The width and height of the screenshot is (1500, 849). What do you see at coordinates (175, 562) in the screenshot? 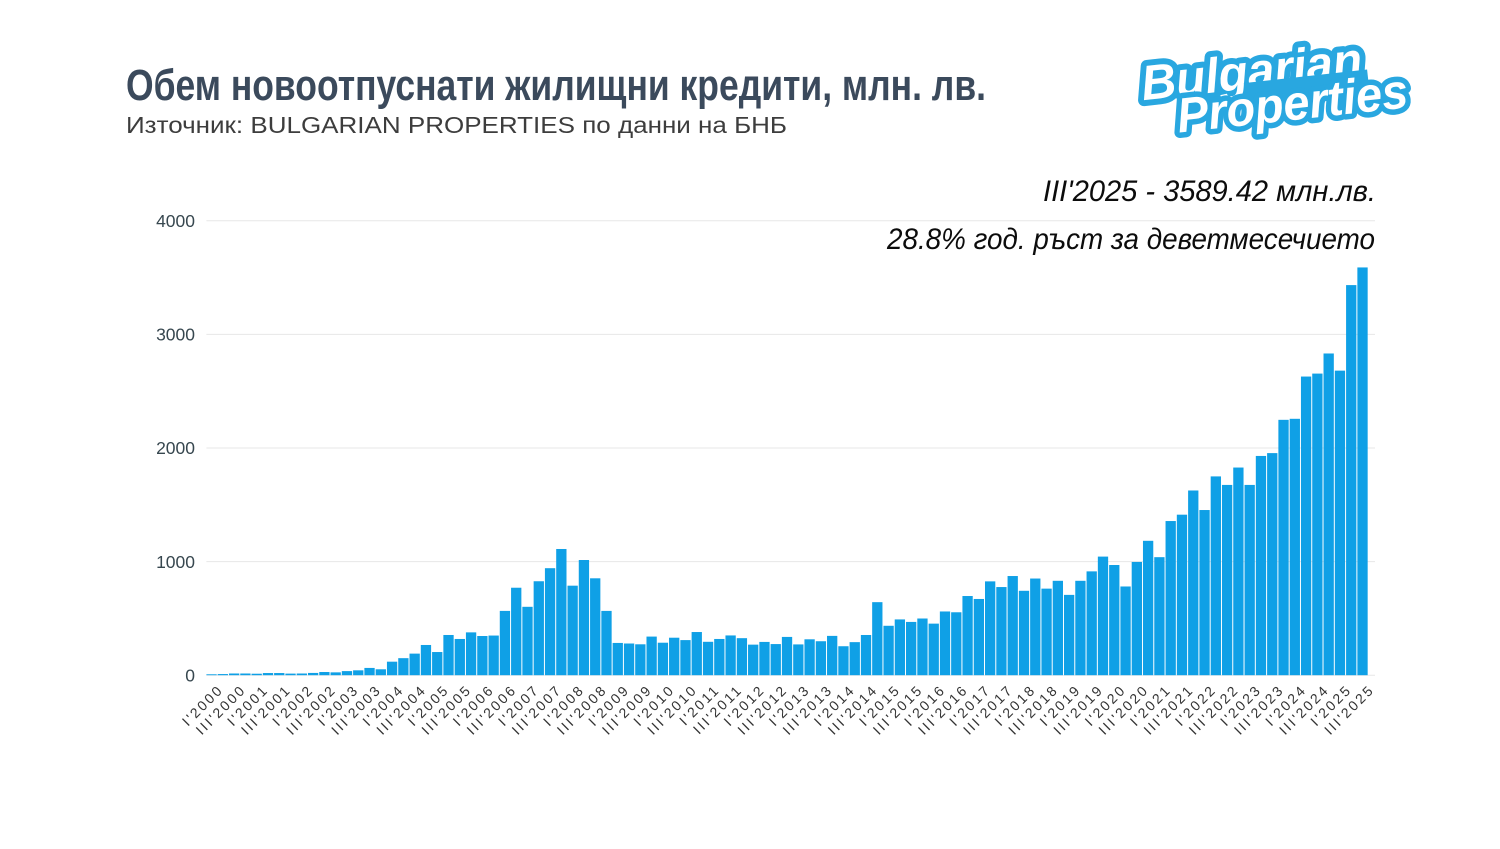
I see `svg-text: 1000` at bounding box center [175, 562].